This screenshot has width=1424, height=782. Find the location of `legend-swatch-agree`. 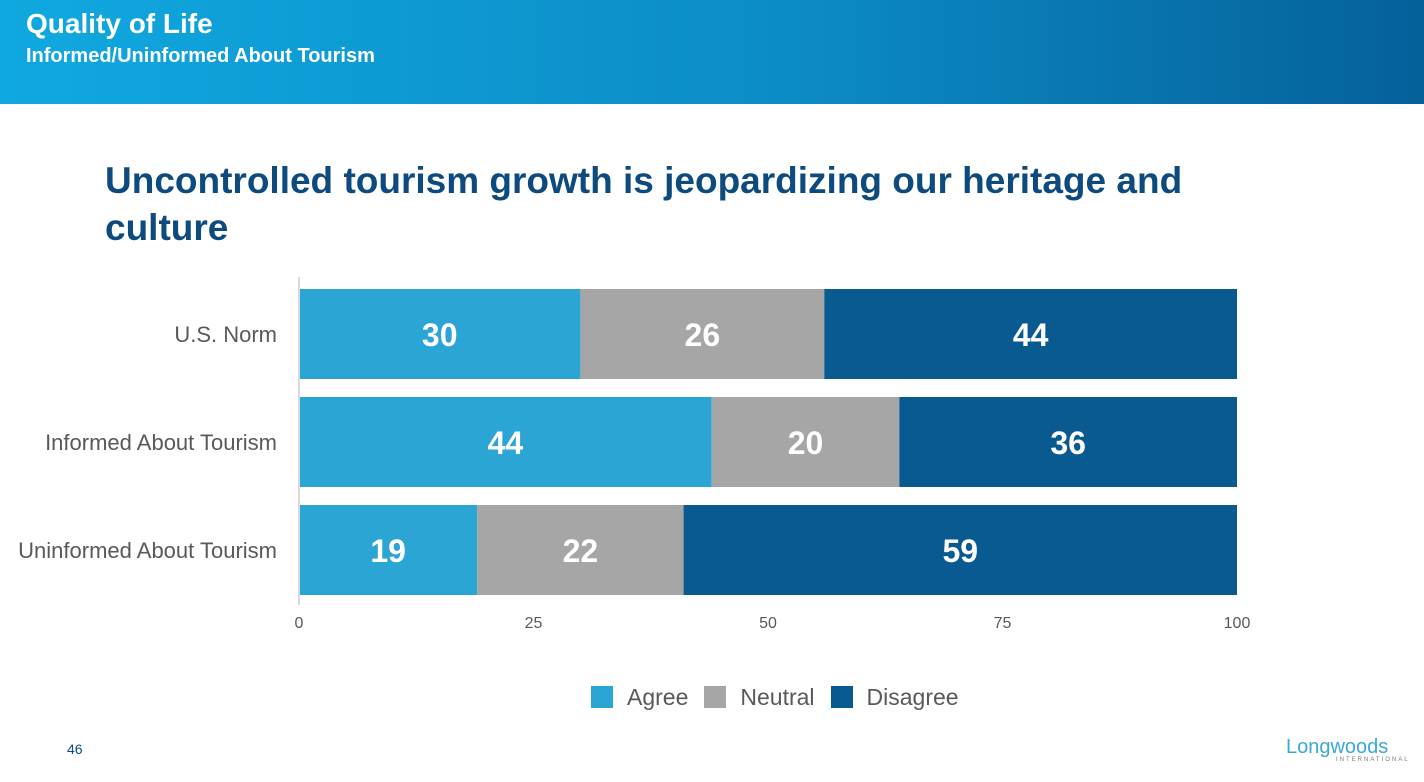

legend-swatch-agree is located at coordinates (602, 697).